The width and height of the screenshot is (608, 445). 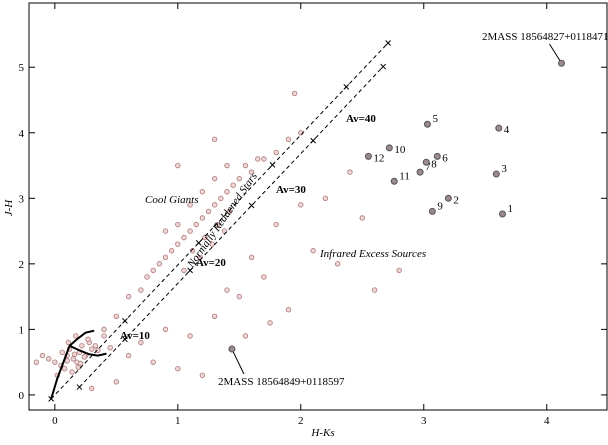 I want to click on source-label: 2MASS 18564849+0118597, so click(x=281, y=382).